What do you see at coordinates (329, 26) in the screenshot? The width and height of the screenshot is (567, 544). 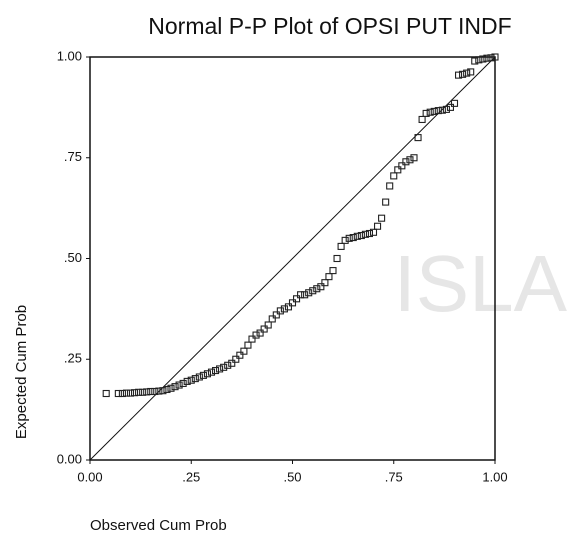 I see `chart-title: Normal P-P Plot of OPSI PUT INDF` at bounding box center [329, 26].